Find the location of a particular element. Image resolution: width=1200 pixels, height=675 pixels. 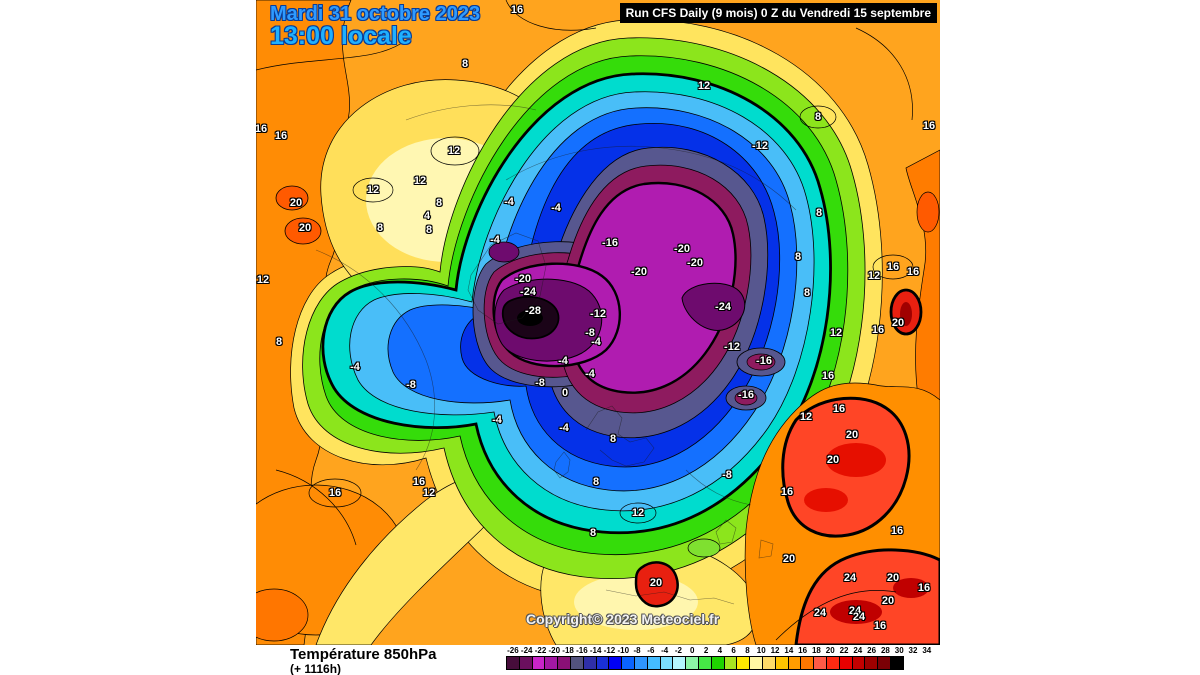

scale-tick: 24 is located at coordinates (858, 650).